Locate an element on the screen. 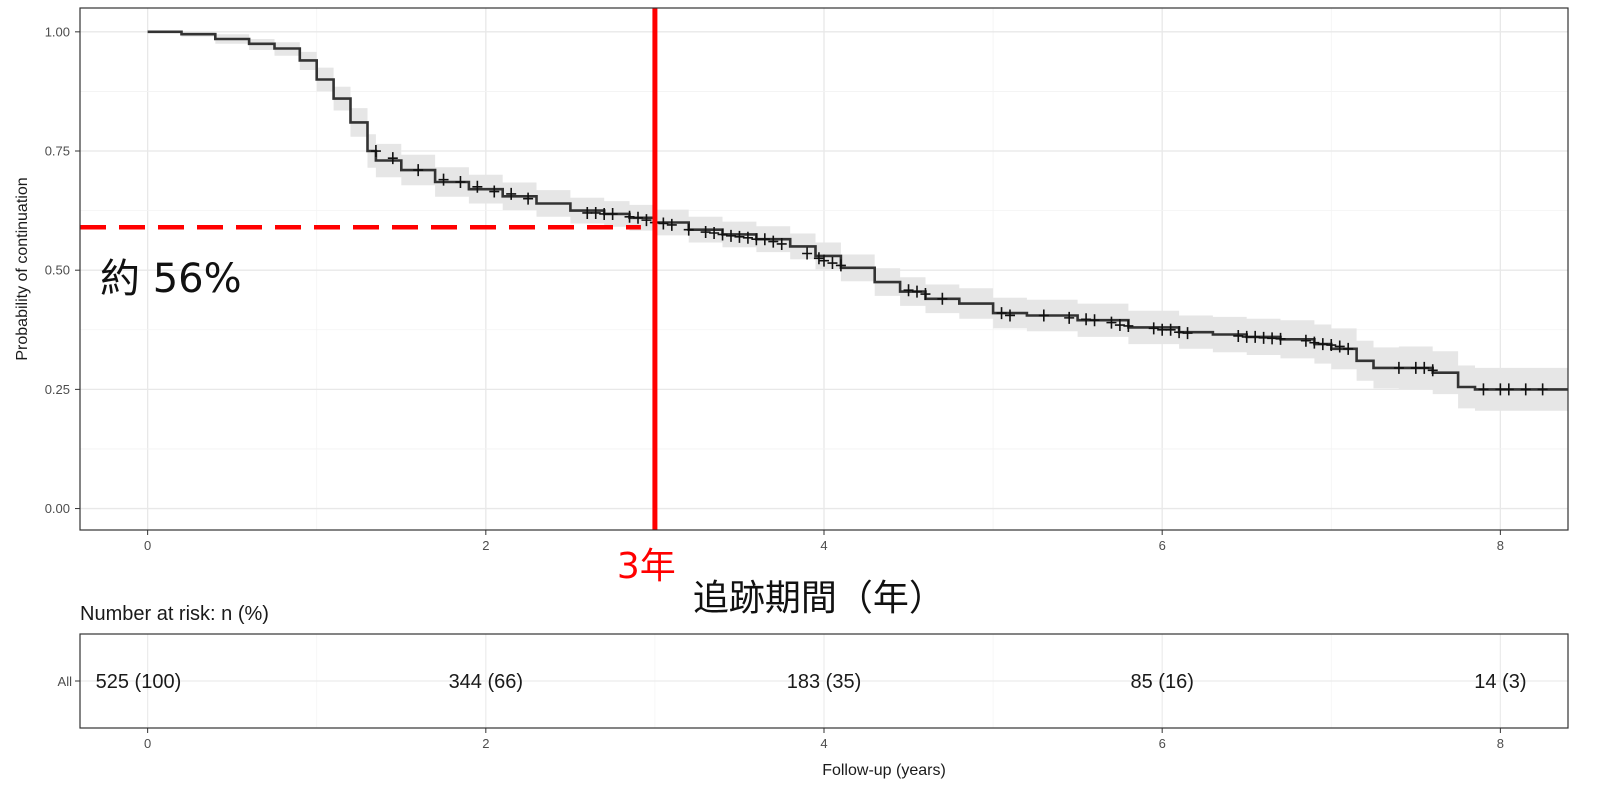 Image resolution: width=1618 pixels, height=804 pixels. risk-x-axis-ticks: 0 2 4 6 8 is located at coordinates (824, 739).